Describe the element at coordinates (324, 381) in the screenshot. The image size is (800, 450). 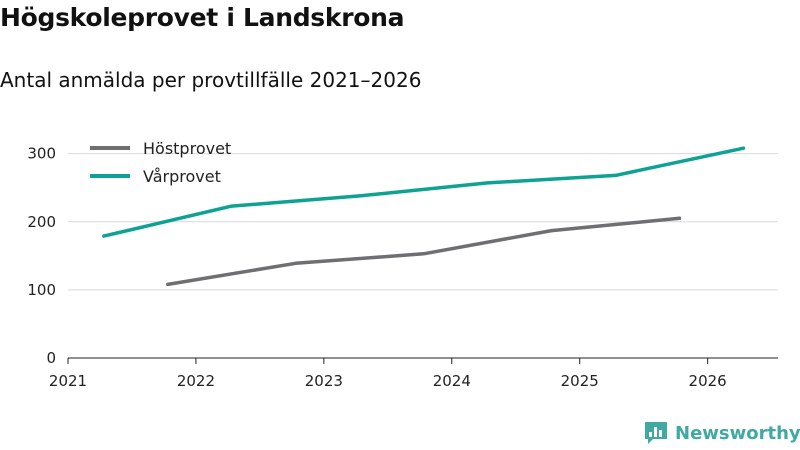
I see `x-tick-label-2023: 2023` at that location.